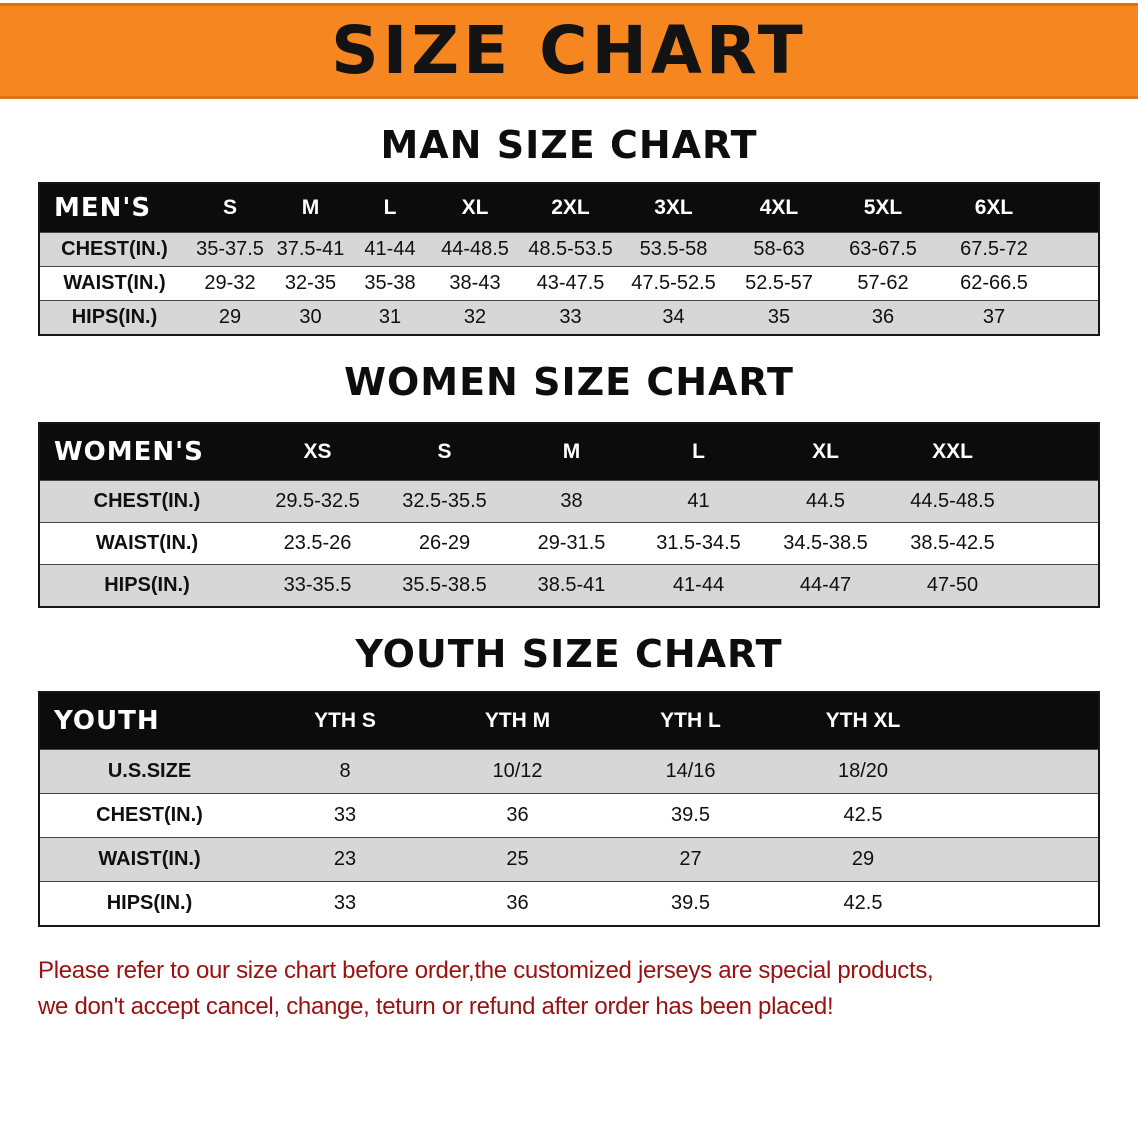  What do you see at coordinates (825, 584) in the screenshot?
I see `size-value-cell: 44-47` at bounding box center [825, 584].